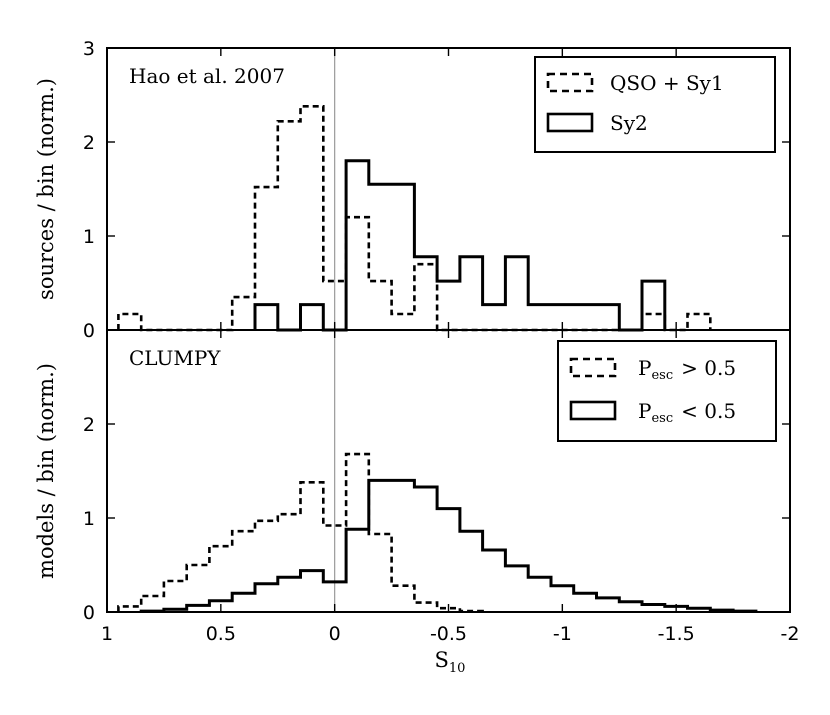 Image resolution: width=830 pixels, height=715 pixels. I want to click on x-tick-label: 0.5, so click(221, 634).